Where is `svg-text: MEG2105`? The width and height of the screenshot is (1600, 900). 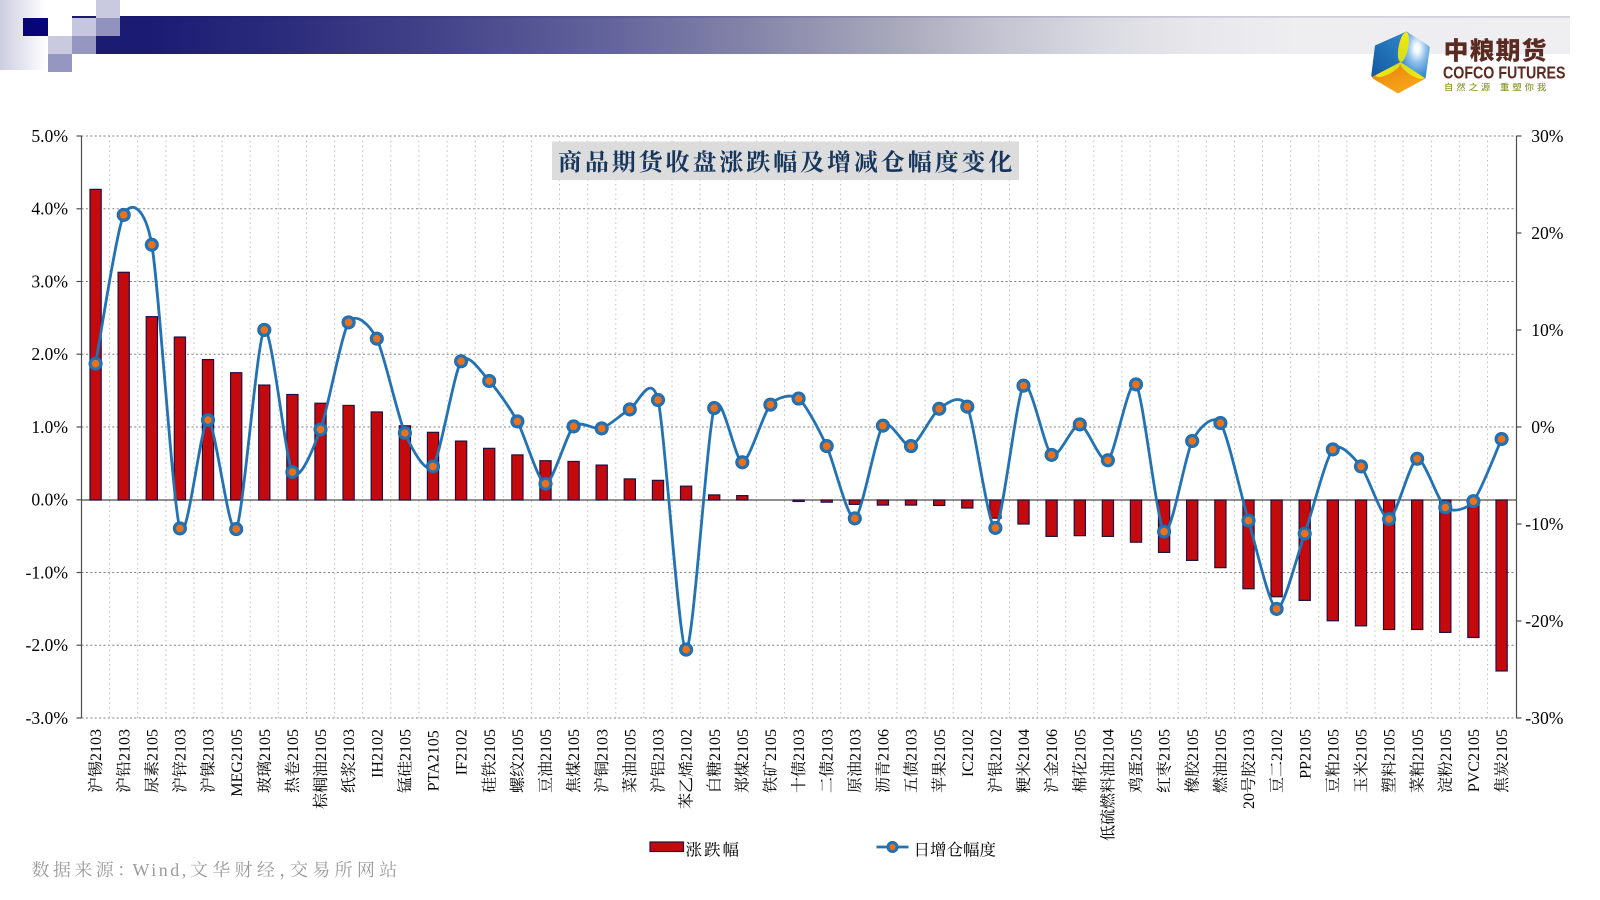
svg-text: MEG2105 is located at coordinates (237, 763).